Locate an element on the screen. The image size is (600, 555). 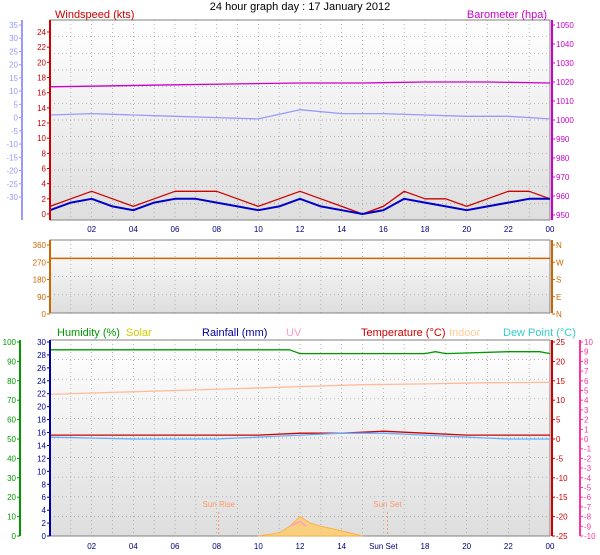
direction-axis-tick-label-1: 90 is located at coordinates (41, 297).